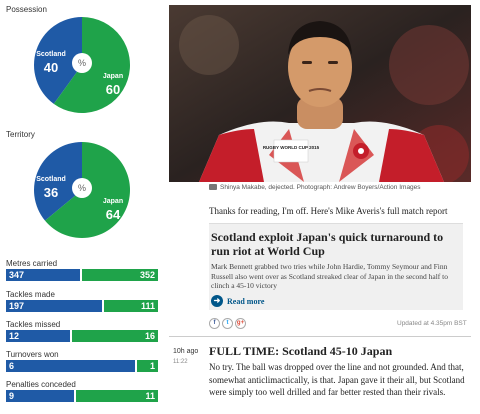 The image size is (480, 414). What do you see at coordinates (301, 351) in the screenshot?
I see `fulltime-headline: FULL TIME: Scotland 45-10 Japan` at bounding box center [301, 351].